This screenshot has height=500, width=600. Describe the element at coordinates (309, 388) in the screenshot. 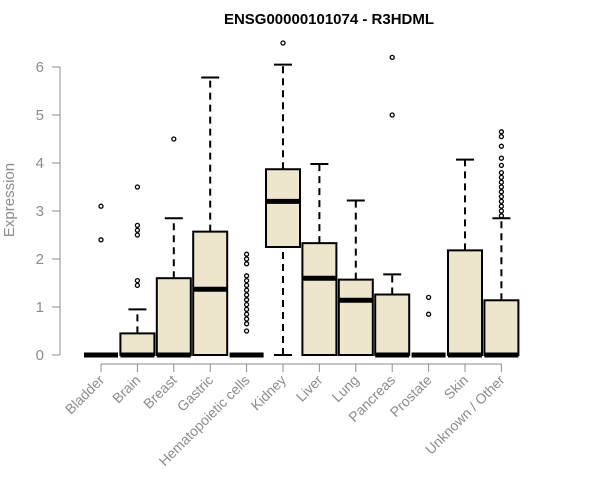

I see `x-tick-label: Liver` at that location.